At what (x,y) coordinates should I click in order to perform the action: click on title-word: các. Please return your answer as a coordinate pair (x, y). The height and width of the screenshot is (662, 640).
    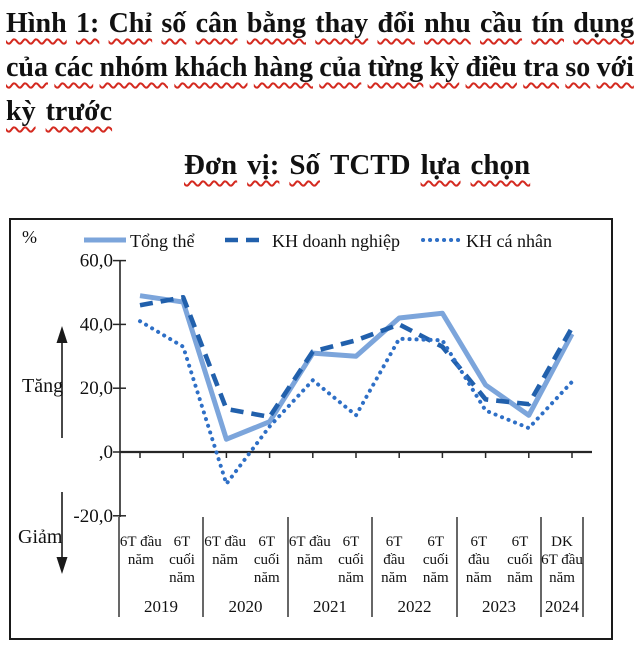
    Looking at the image, I should click on (74, 67).